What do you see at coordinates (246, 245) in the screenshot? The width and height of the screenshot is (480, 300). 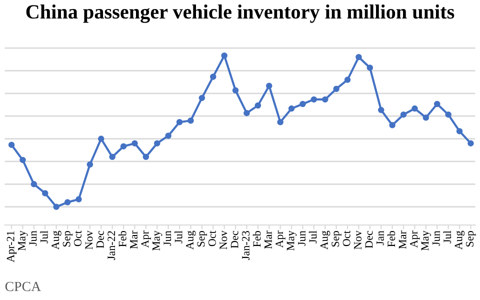 I see `x-tick-label: Jan-23` at bounding box center [246, 245].